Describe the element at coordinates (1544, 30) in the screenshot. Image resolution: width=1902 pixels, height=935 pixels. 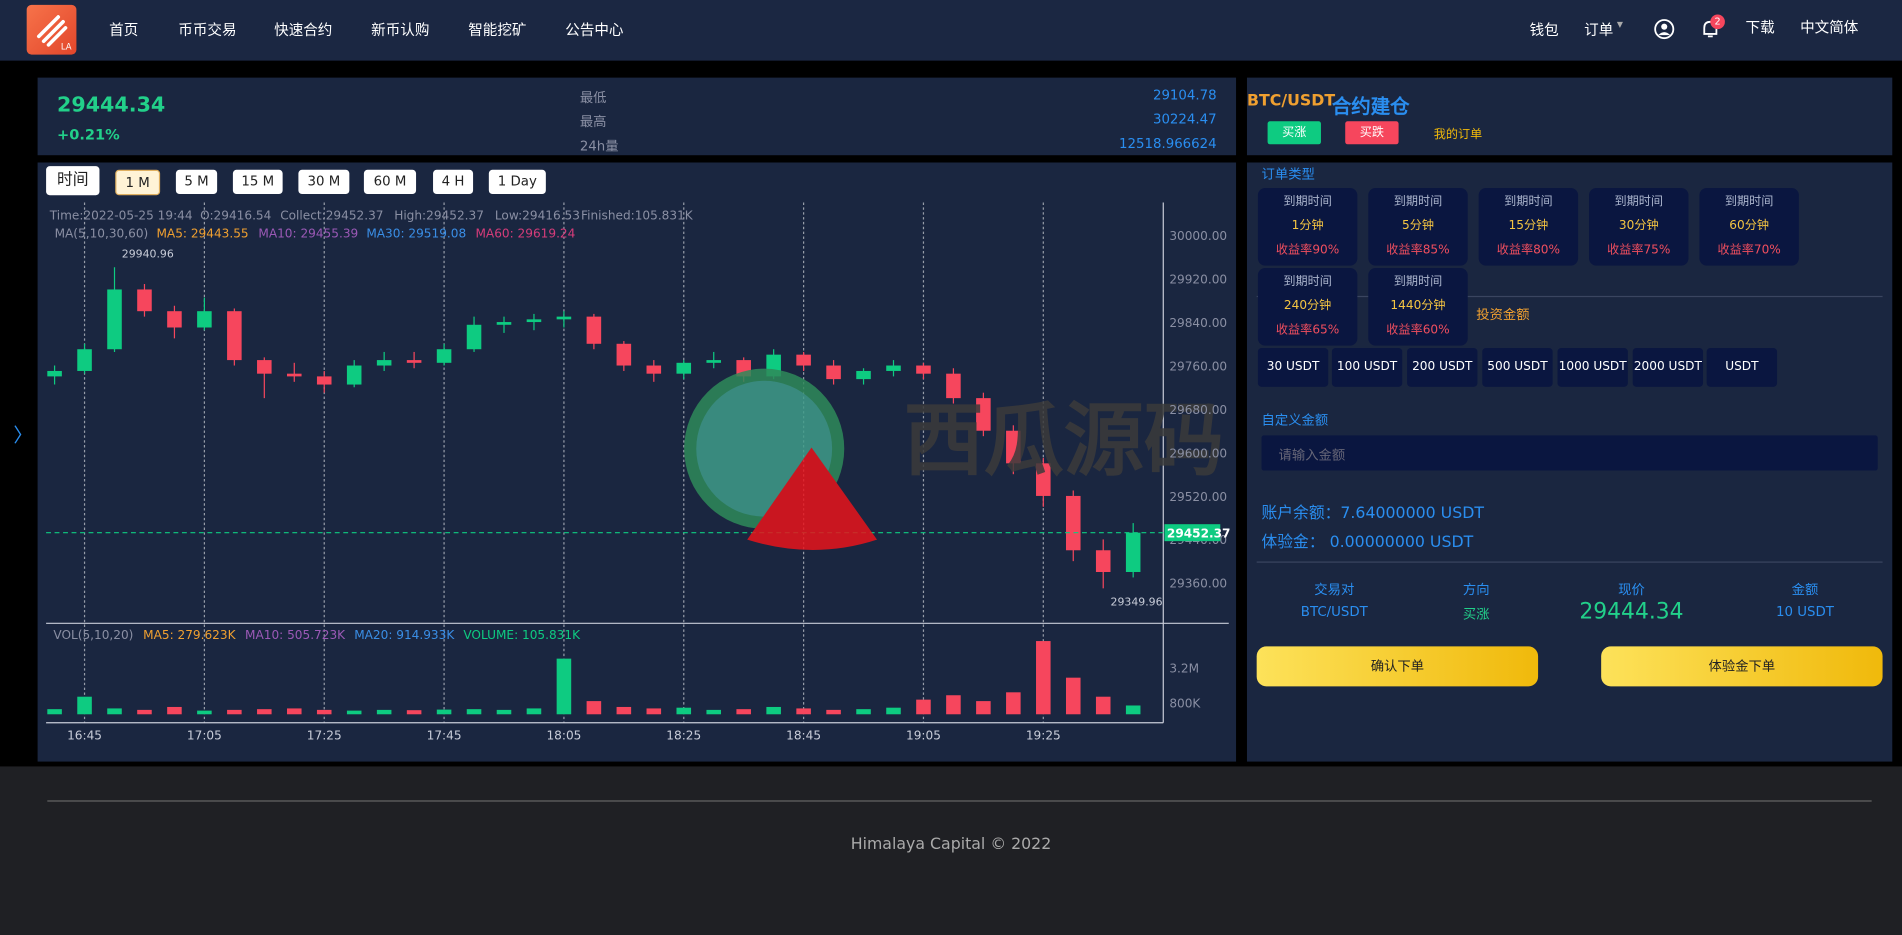
I see `wallet-link: 钱包` at that location.